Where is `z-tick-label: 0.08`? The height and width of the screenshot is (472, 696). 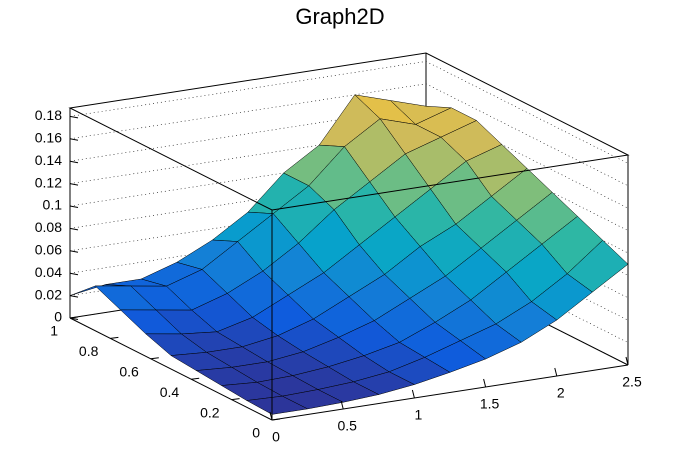 z-tick-label: 0.08 is located at coordinates (48, 227).